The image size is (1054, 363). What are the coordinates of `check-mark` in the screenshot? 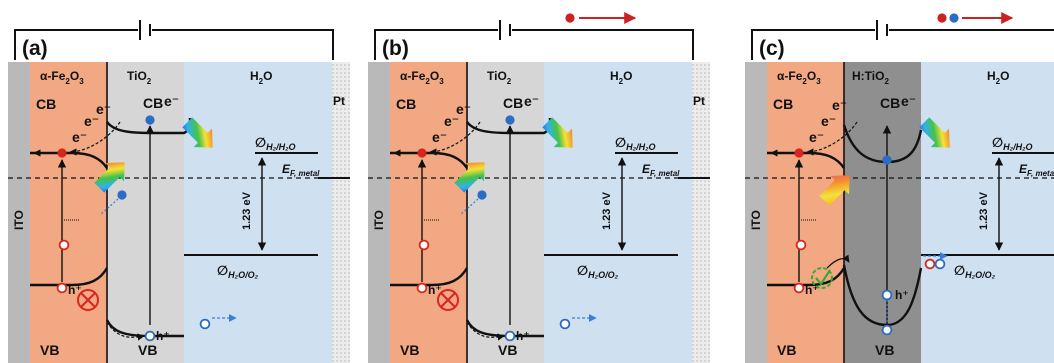 It's located at (823, 277).